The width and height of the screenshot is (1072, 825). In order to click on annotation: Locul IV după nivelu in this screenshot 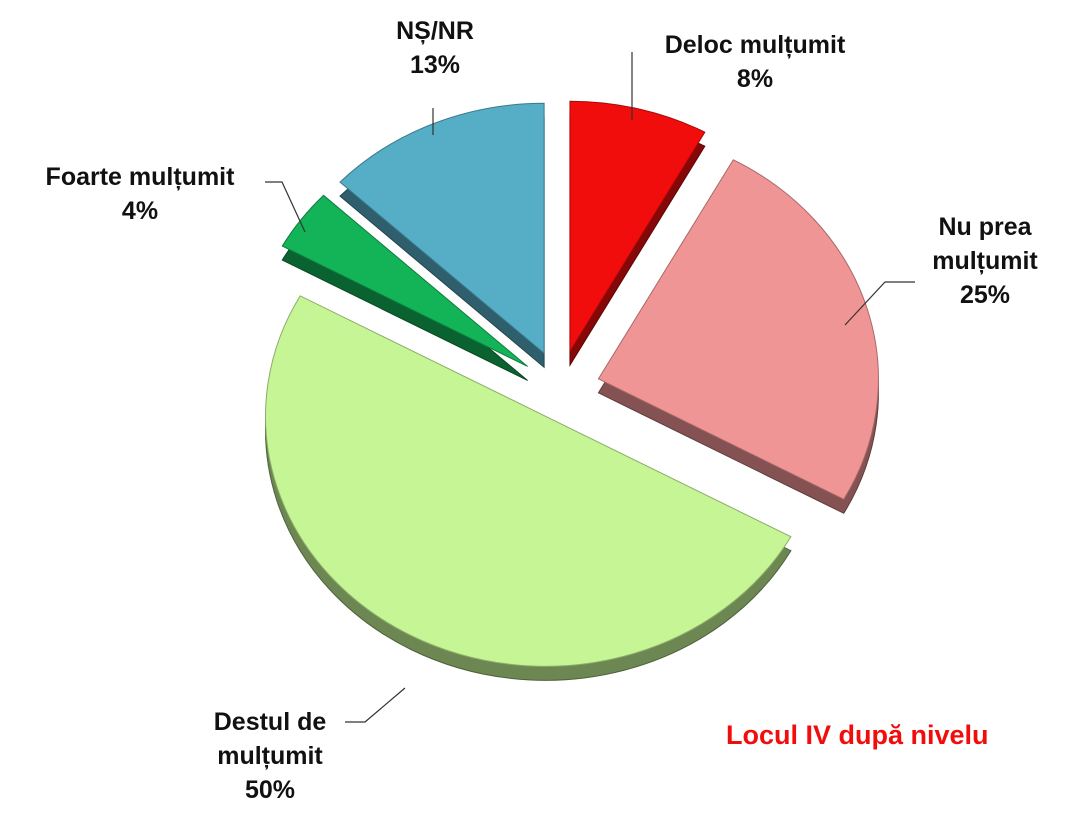, I will do `click(857, 735)`.